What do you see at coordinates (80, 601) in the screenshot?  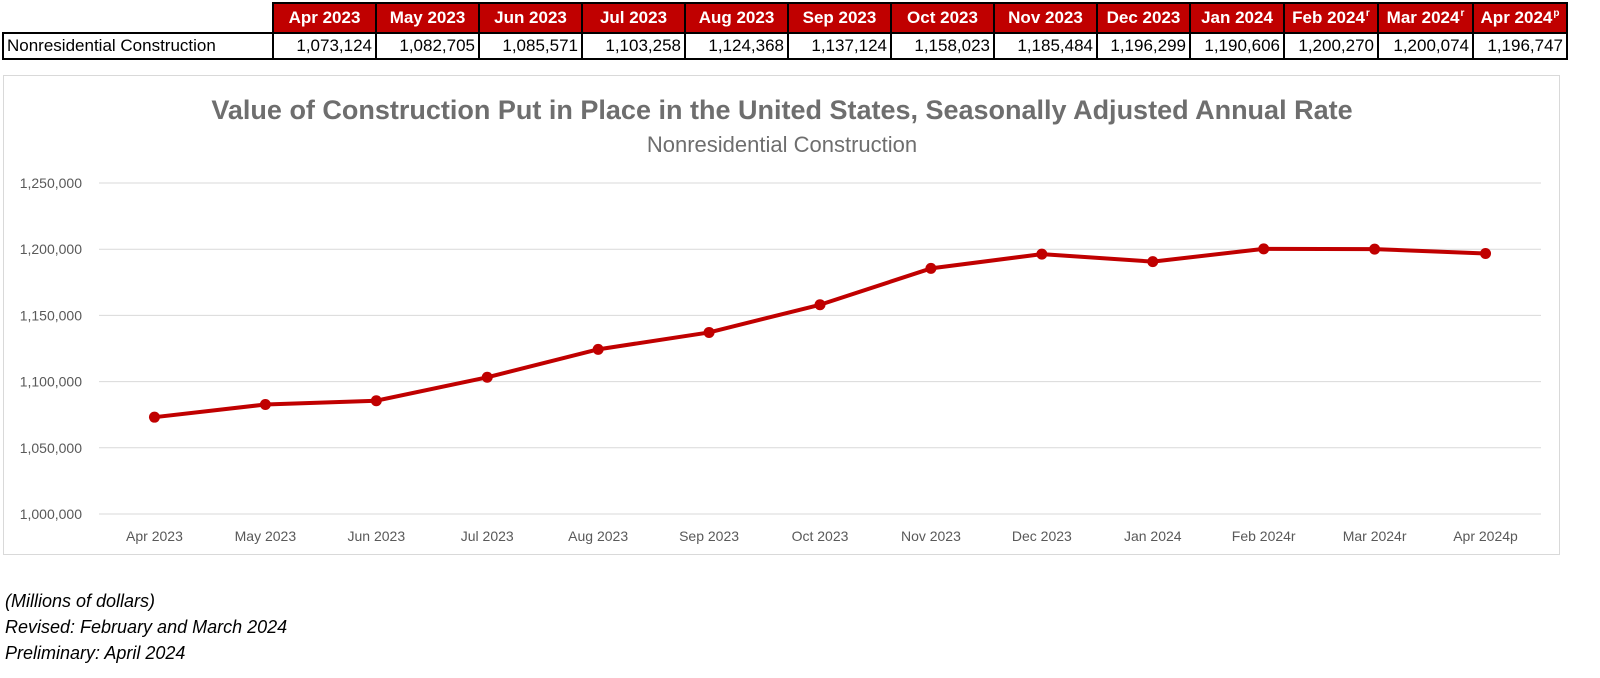 I see `units-note: (Millions of dollars)` at bounding box center [80, 601].